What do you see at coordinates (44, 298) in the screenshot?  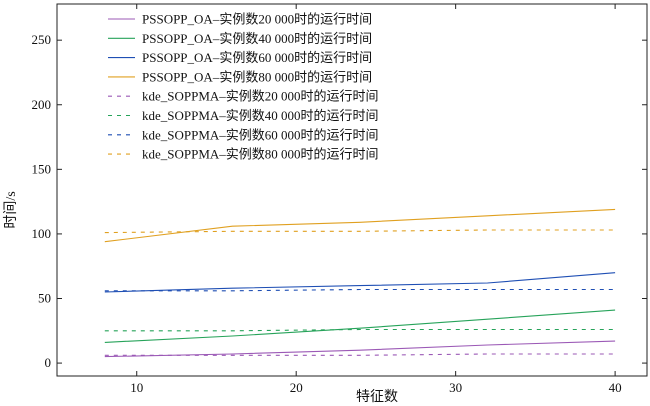 I see `y-tick-label: 50` at bounding box center [44, 298].